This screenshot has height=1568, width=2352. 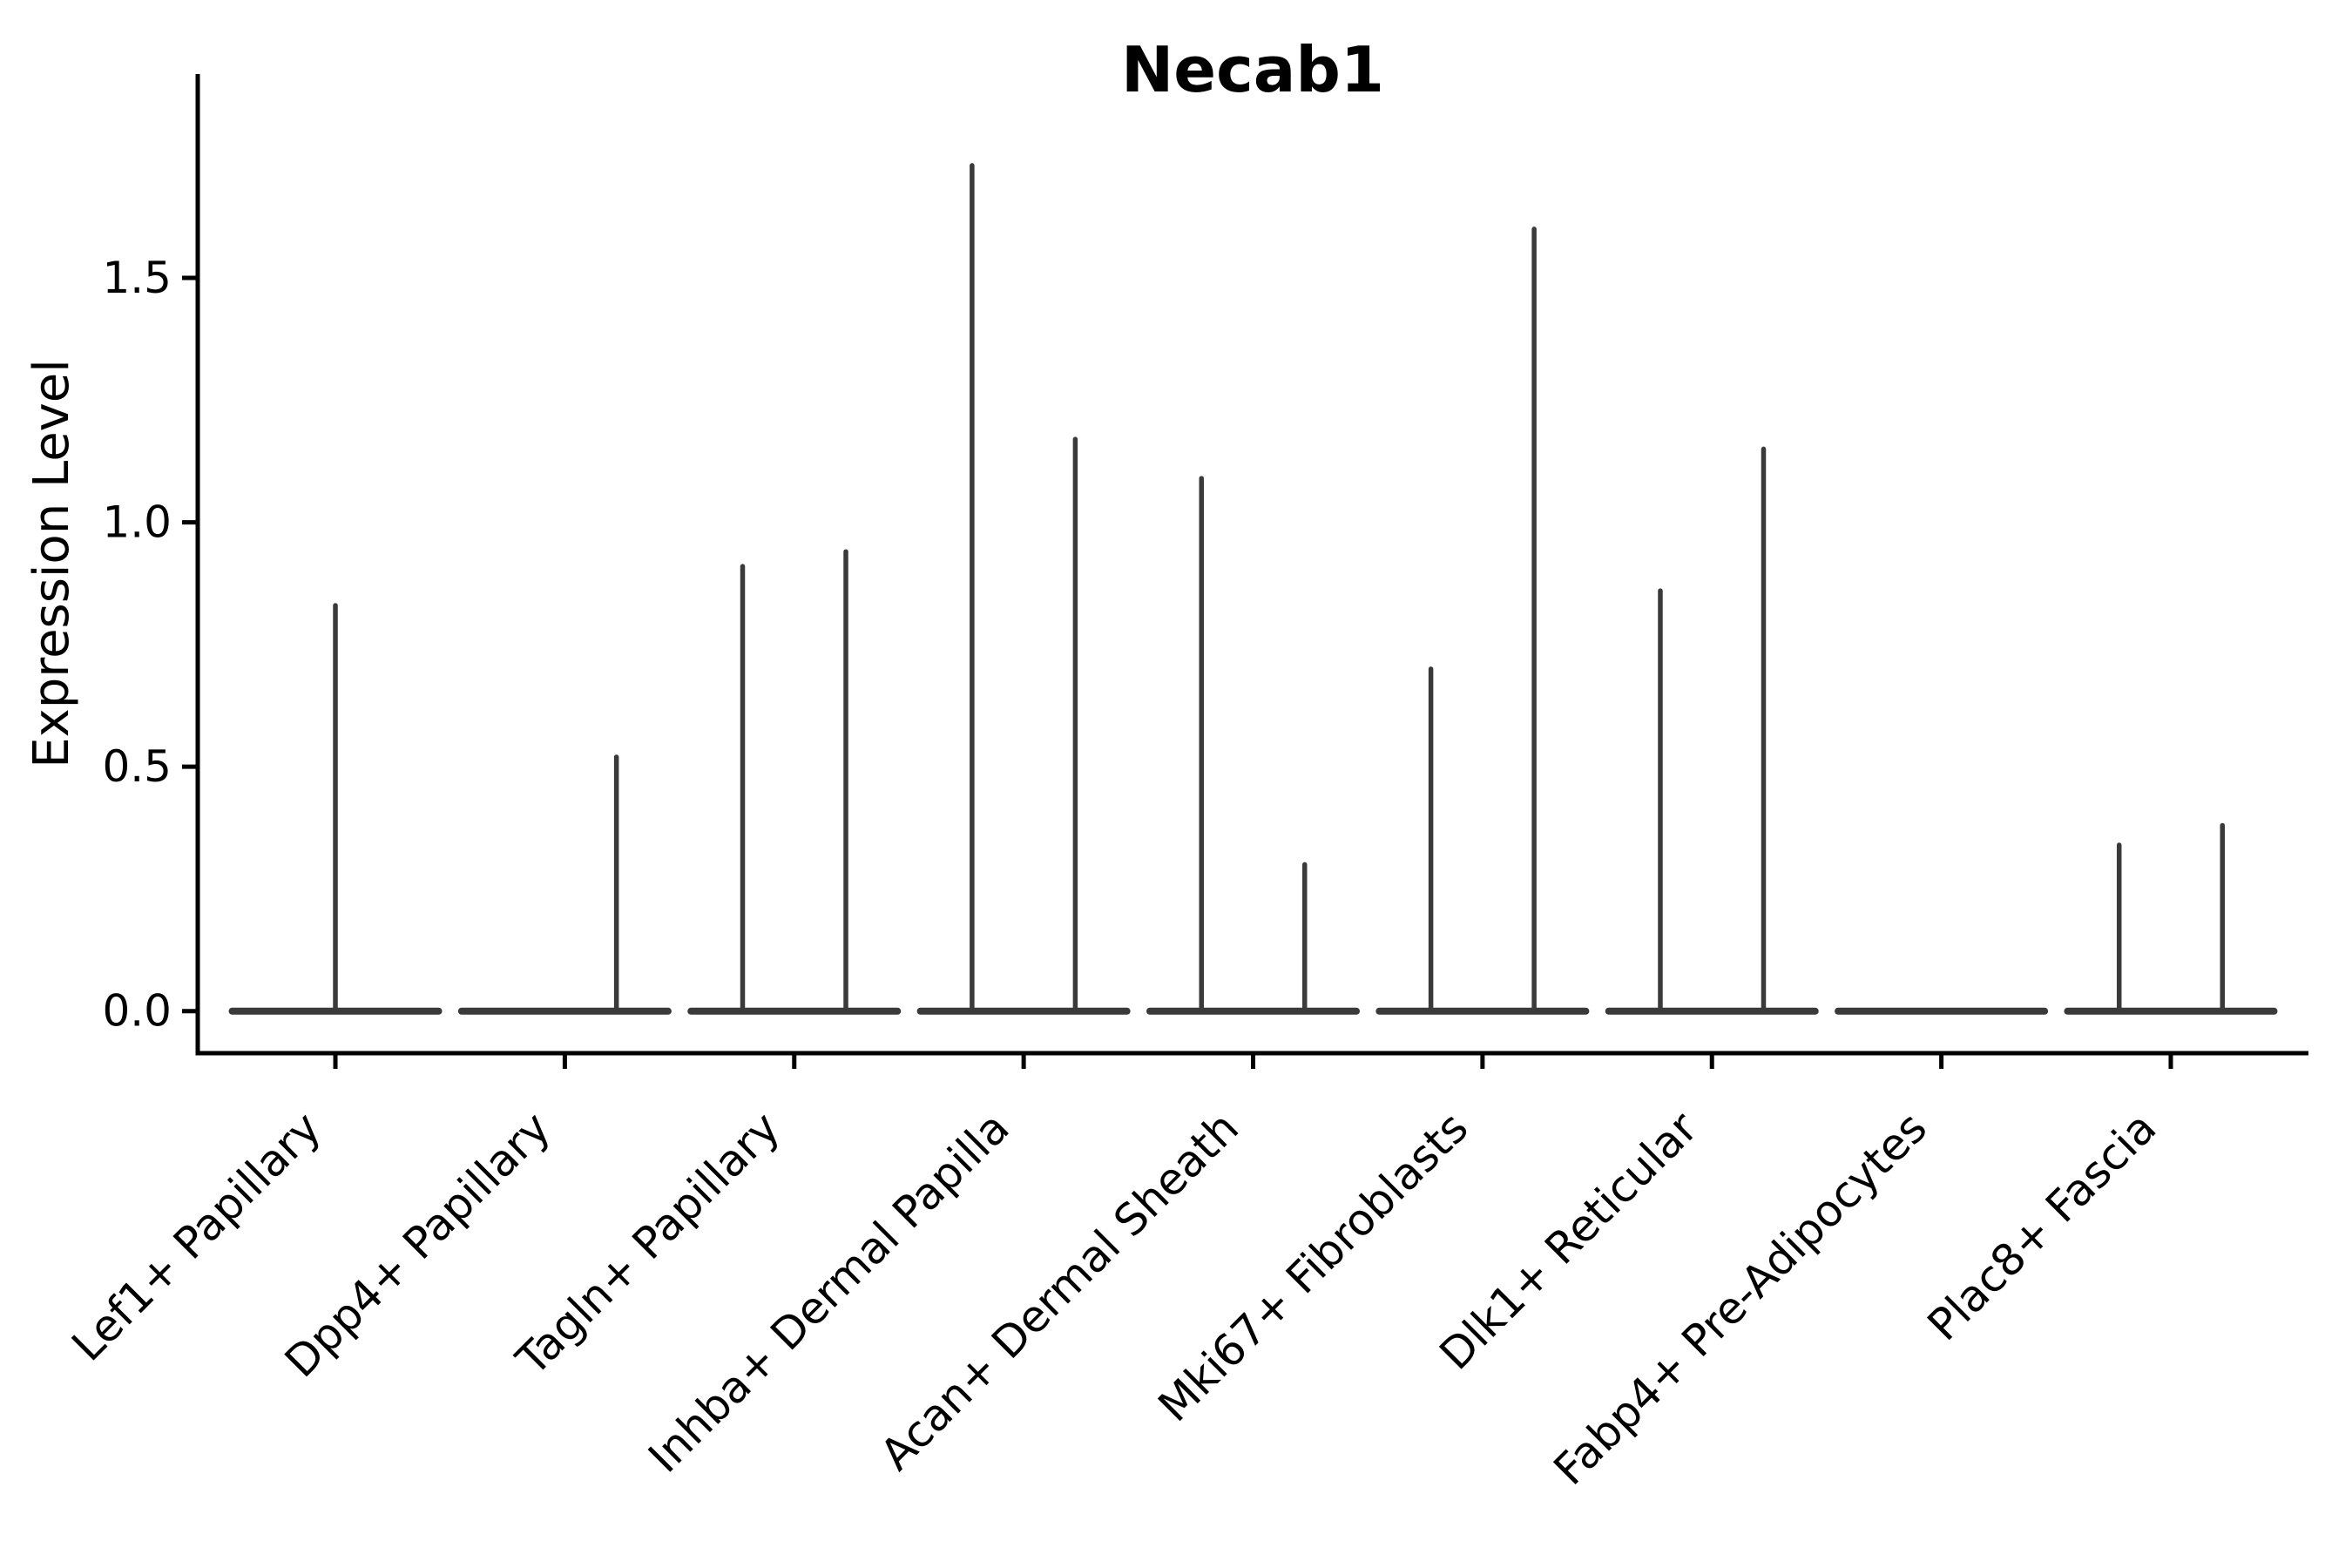 What do you see at coordinates (196, 1236) in the screenshot?
I see `x-category-label: Lef1+ Papillary` at bounding box center [196, 1236].